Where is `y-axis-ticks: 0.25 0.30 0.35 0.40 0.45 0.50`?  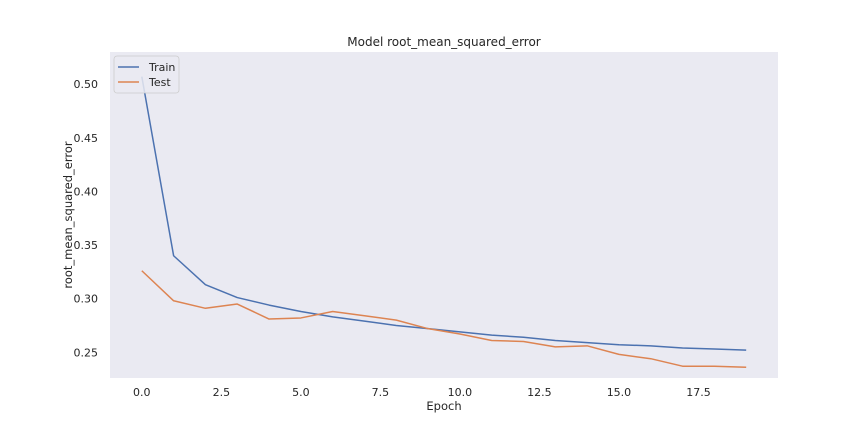
y-axis-ticks: 0.25 0.30 0.35 0.40 0.45 0.50 is located at coordinates (86, 218).